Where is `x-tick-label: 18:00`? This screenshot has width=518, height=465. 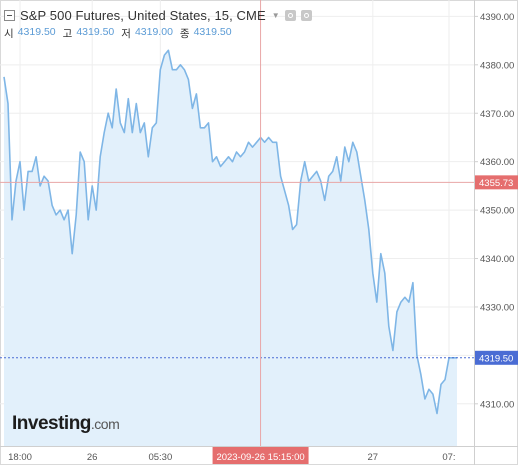
x-tick-label: 18:00 is located at coordinates (20, 457).